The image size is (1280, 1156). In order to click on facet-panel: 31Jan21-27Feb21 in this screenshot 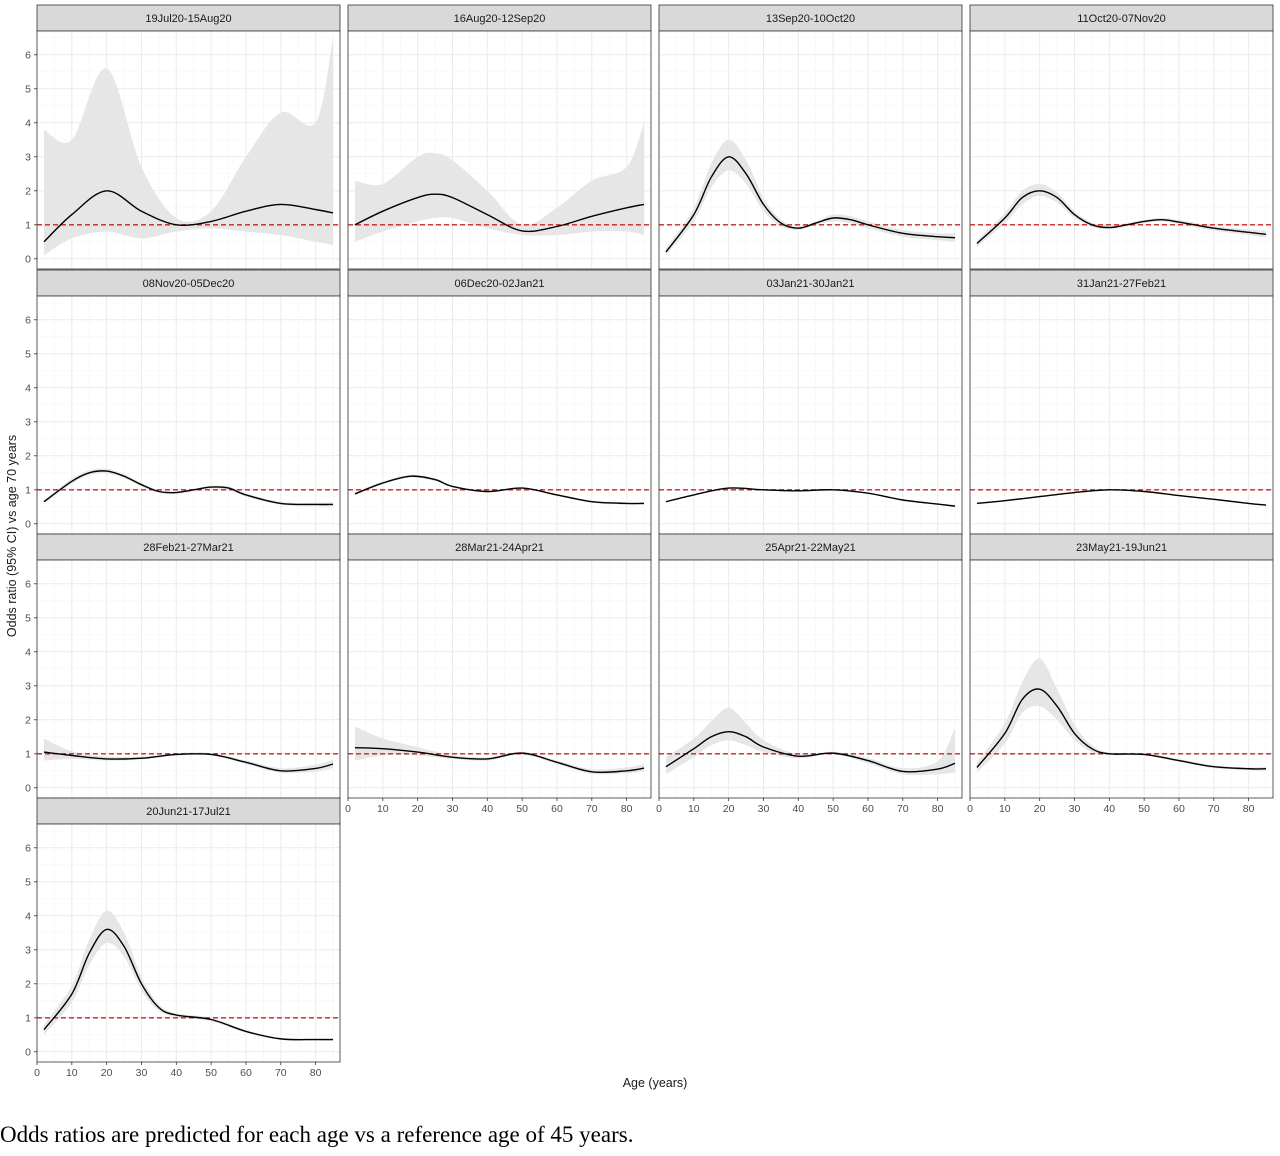, I will do `click(1121, 402)`.